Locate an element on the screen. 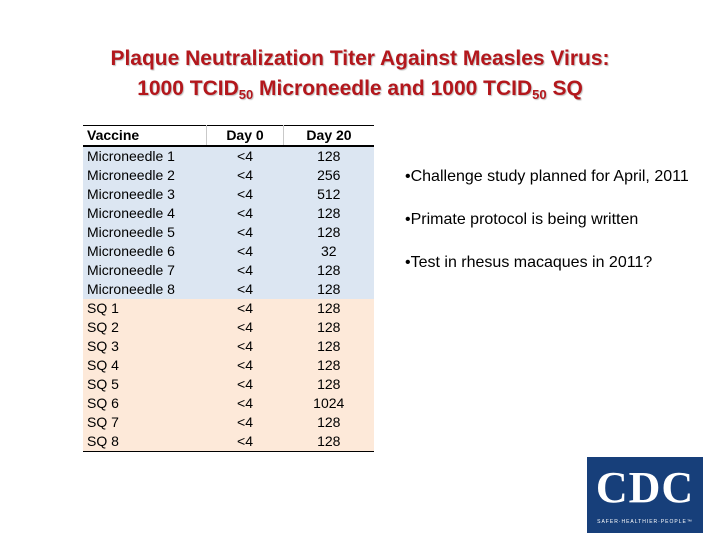  table-row: SQ 6 <4 1024 is located at coordinates (228, 403).